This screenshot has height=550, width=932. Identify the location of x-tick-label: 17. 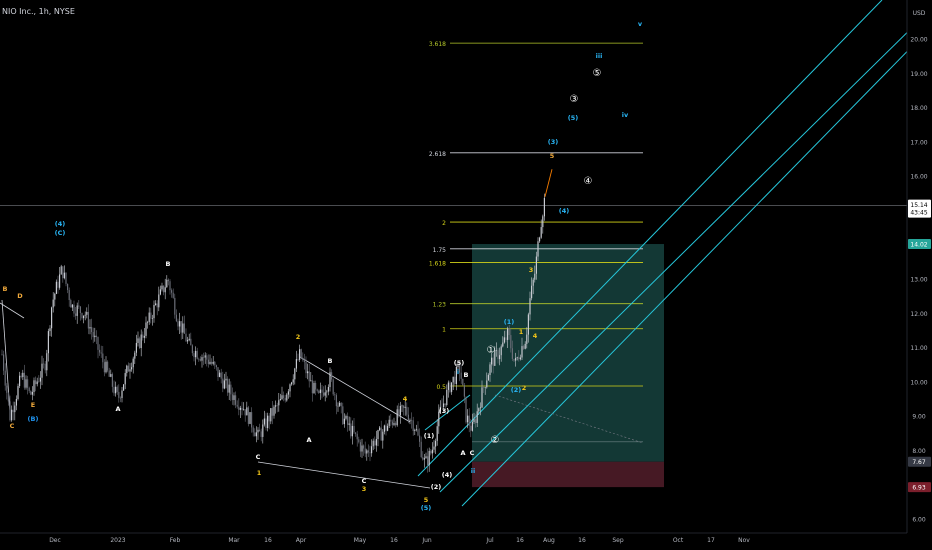
(711, 540).